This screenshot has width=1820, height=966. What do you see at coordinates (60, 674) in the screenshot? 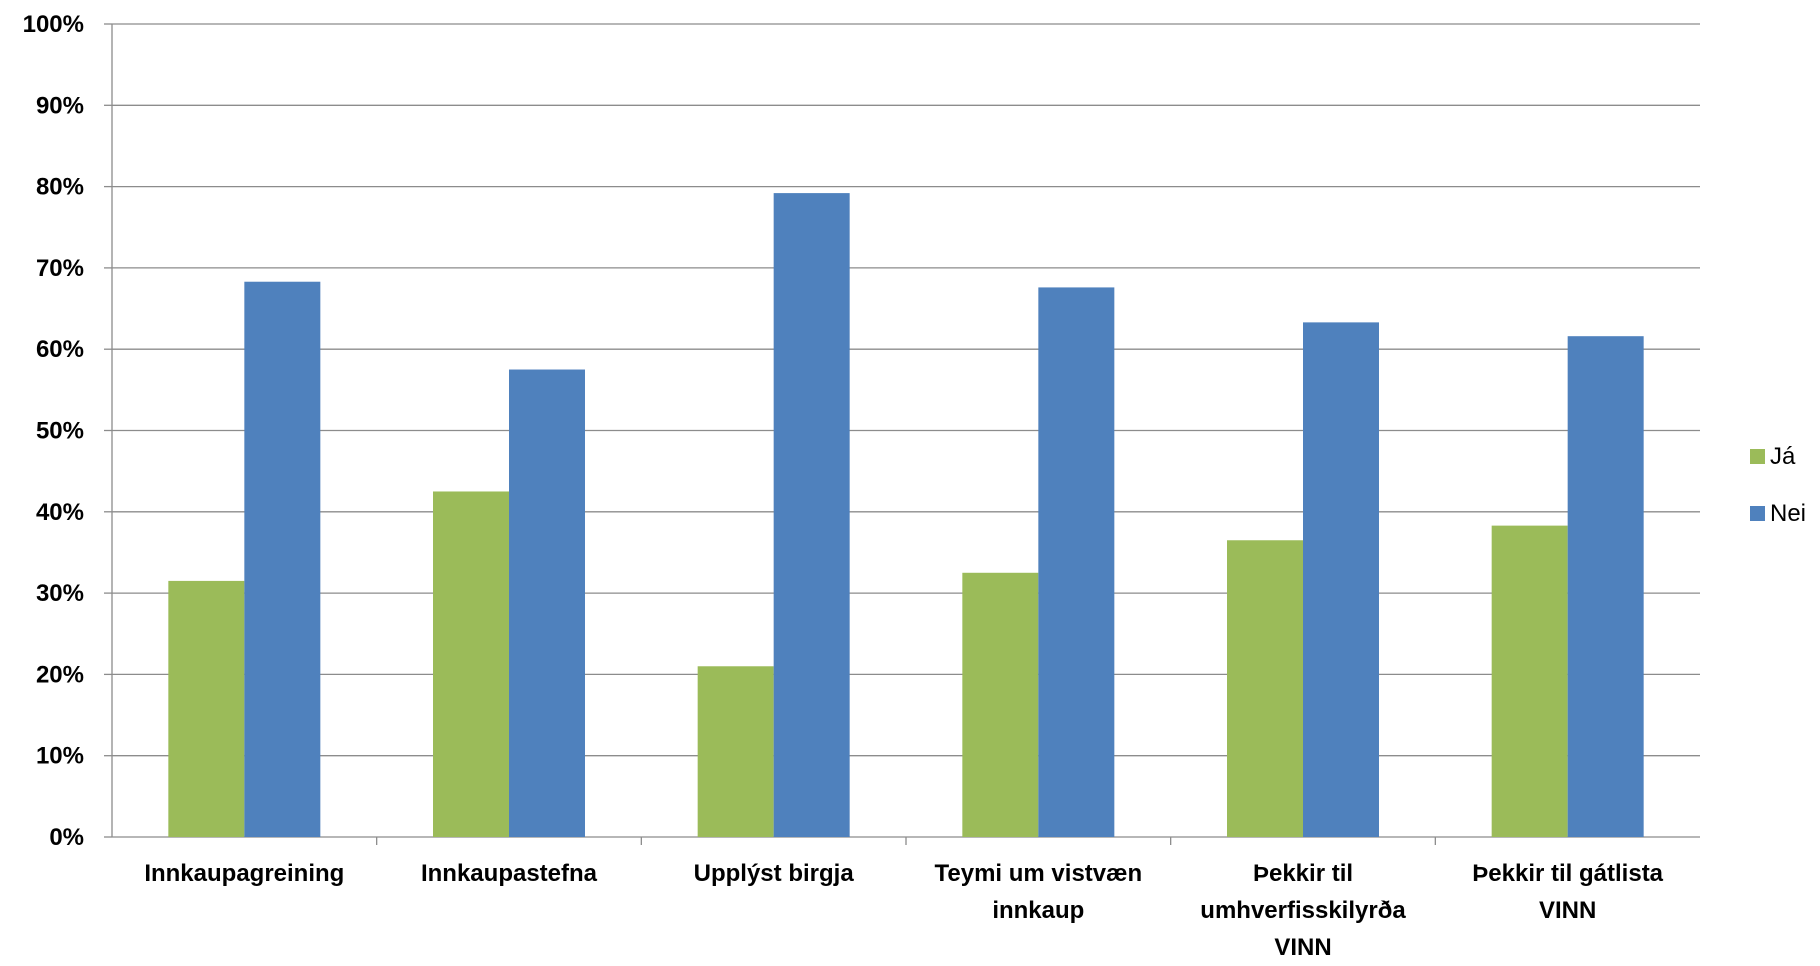
I see `y-tick-label: 20%` at bounding box center [60, 674].